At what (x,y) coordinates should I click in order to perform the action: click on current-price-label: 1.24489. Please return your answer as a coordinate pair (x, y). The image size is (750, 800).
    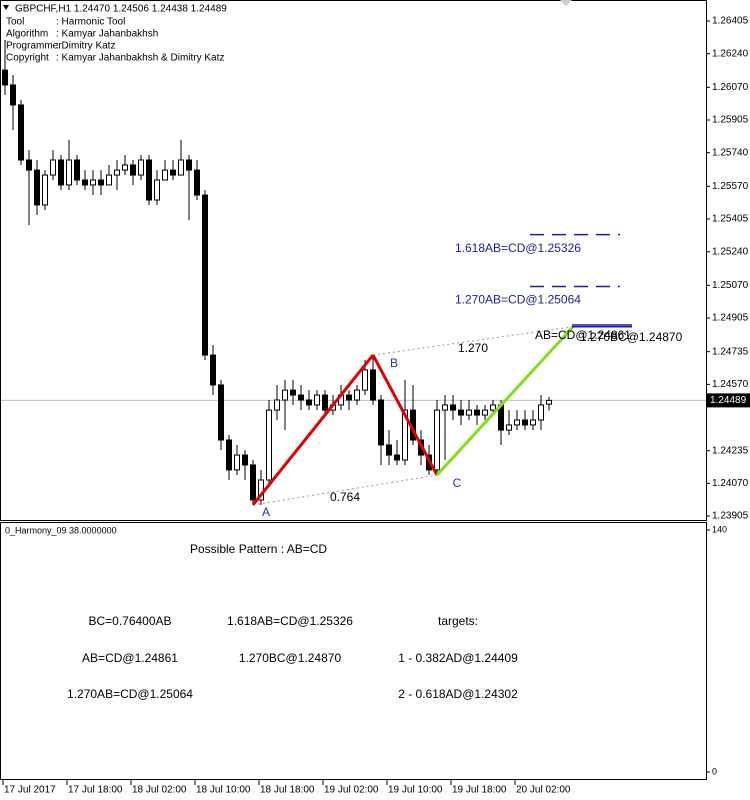
    Looking at the image, I should click on (728, 400).